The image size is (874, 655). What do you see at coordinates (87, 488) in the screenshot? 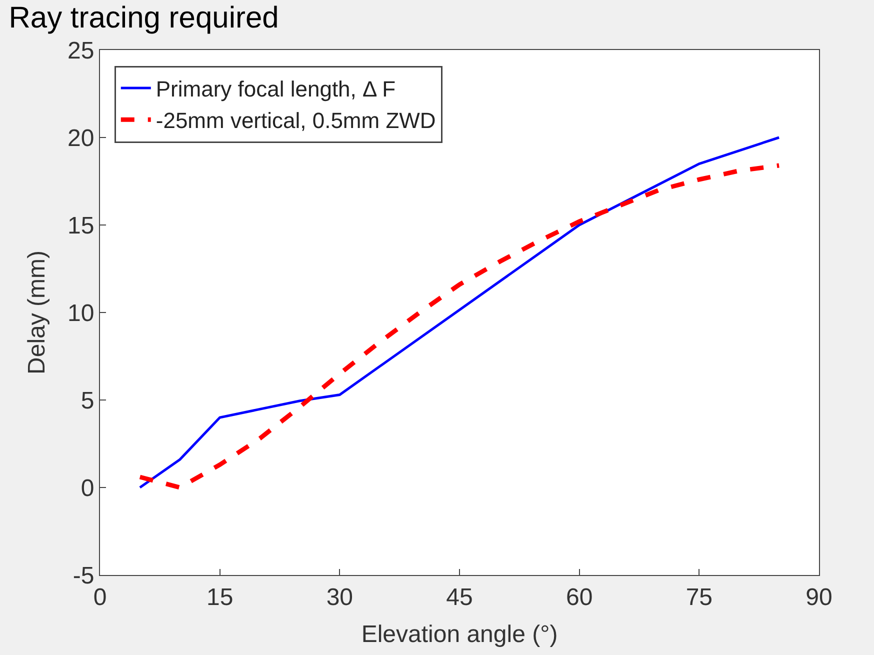
I see `y-tick-label: 0` at bounding box center [87, 488].